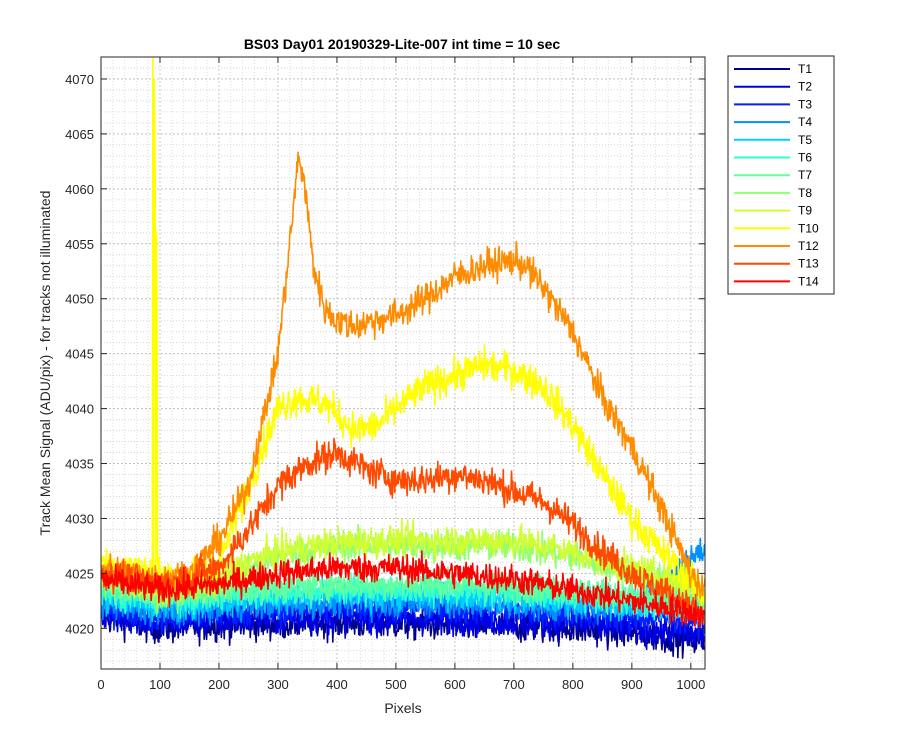 The image size is (900, 750). Describe the element at coordinates (455, 684) in the screenshot. I see `x-tick-label: 600` at that location.